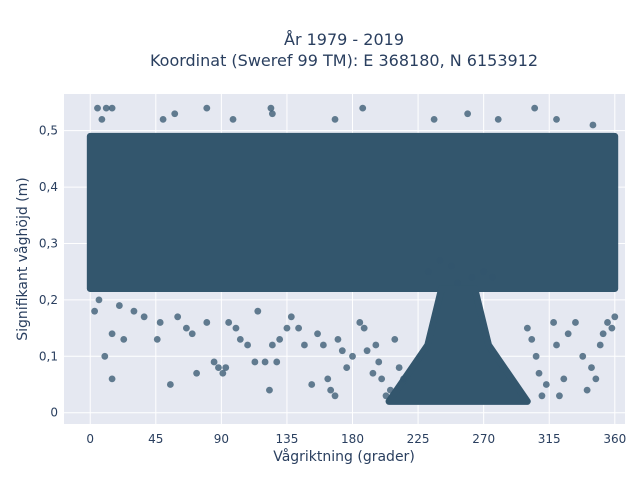  What do you see at coordinates (344, 456) in the screenshot?
I see `x-axis-title: Vågriktning (grader)` at bounding box center [344, 456].